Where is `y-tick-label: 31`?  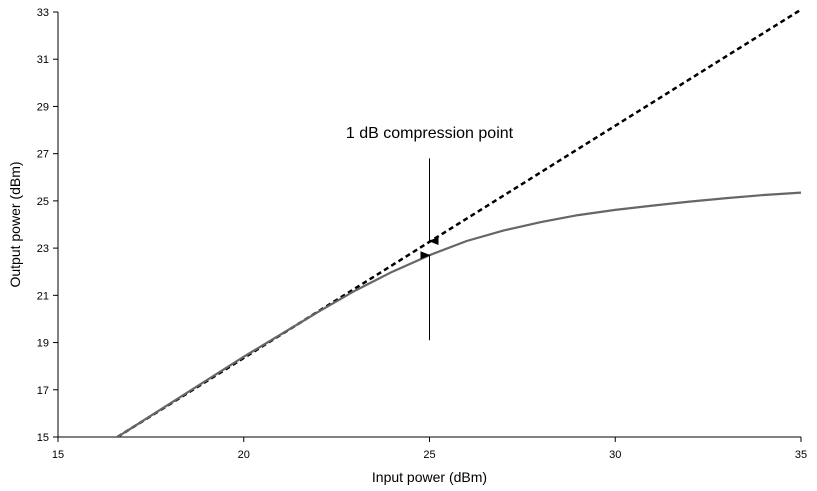 y-tick-label: 31 is located at coordinates (43, 60).